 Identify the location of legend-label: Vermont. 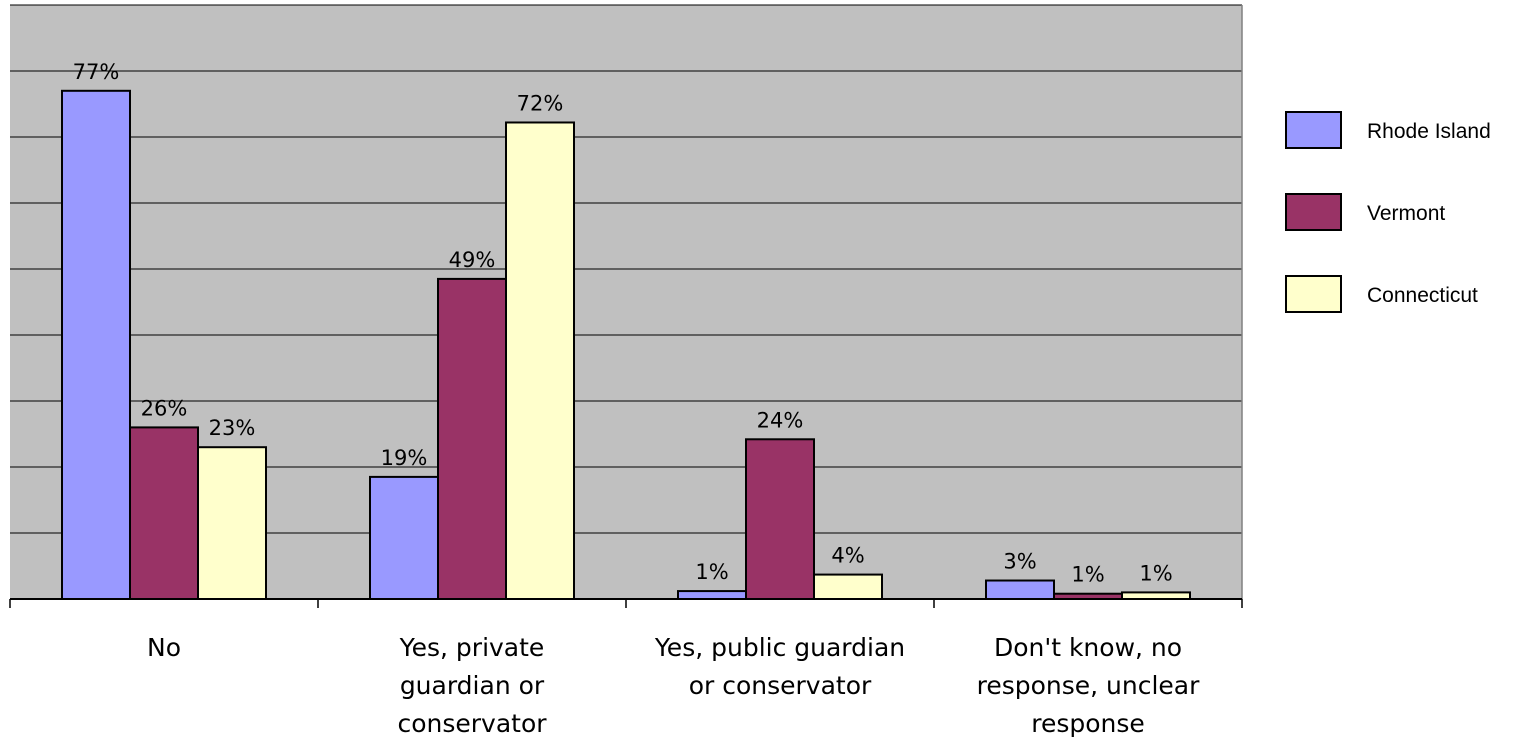
(1406, 213).